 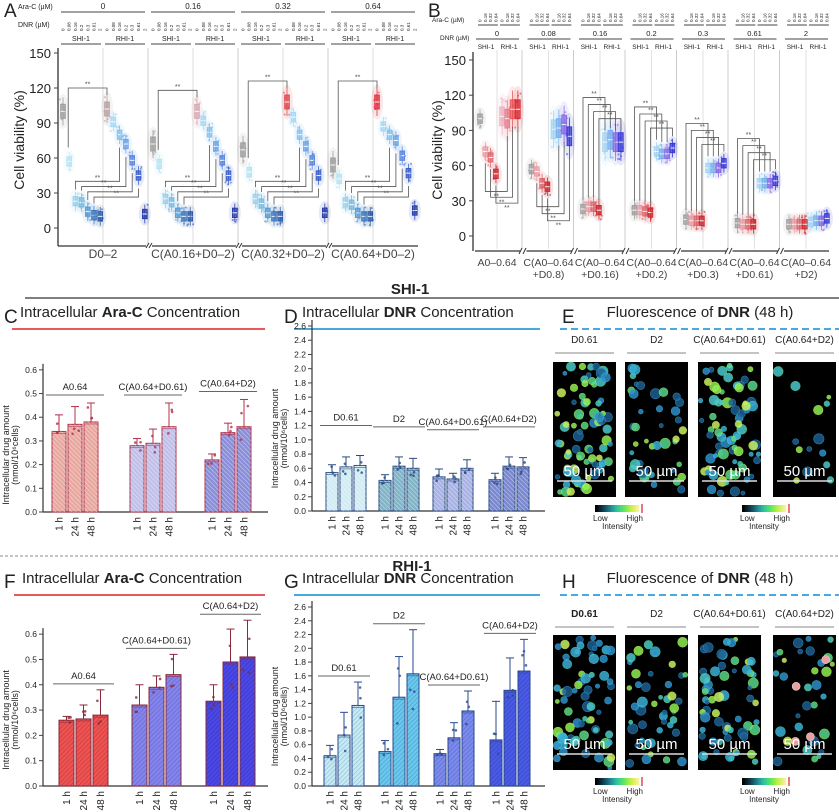 I want to click on y-tick-label: 1.0, so click(x=300, y=440).